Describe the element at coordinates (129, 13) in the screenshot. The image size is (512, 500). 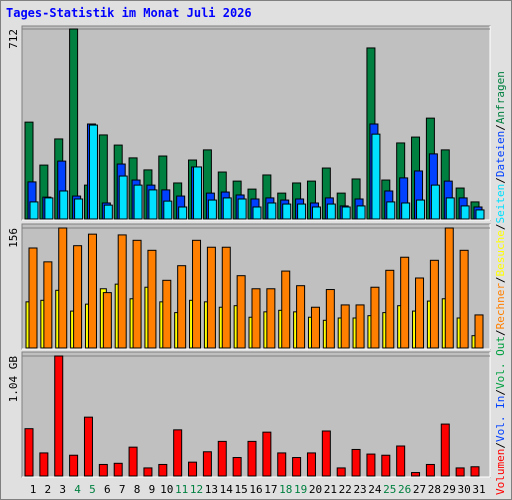
I see `chart-title: Tages-Statistik im Monat Juli 2026` at that location.